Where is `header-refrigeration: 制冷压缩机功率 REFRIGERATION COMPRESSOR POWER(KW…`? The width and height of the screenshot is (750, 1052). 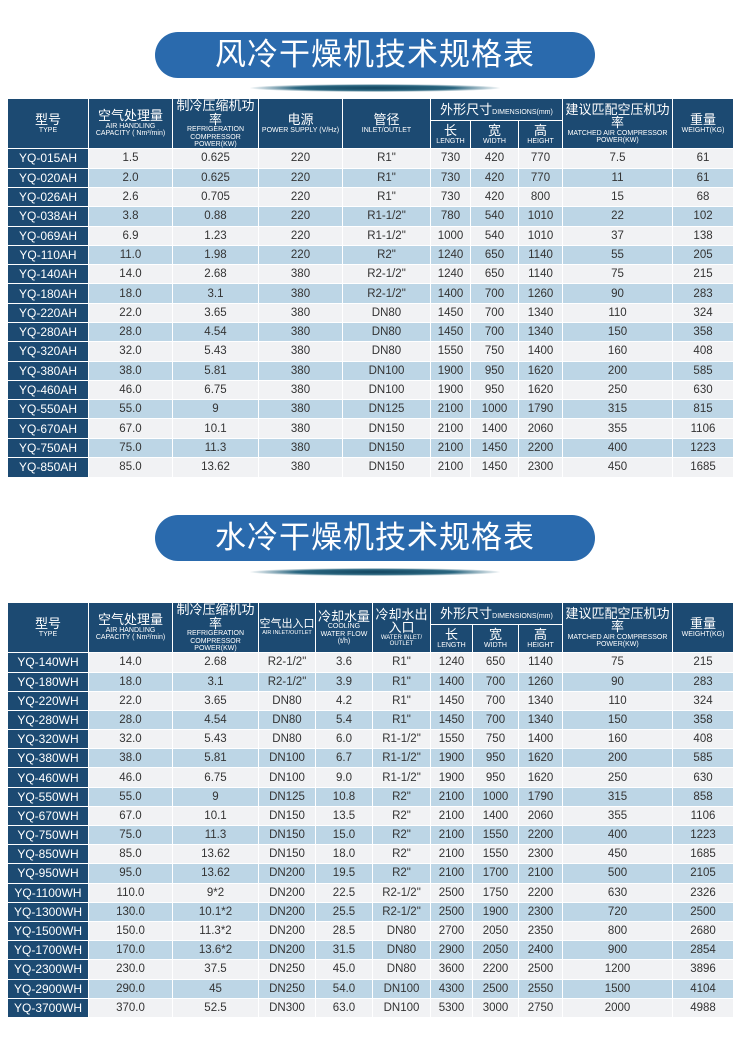
header-refrigeration: 制冷压缩机功率 REFRIGERATION COMPRESSOR POWER(KW… is located at coordinates (215, 123).